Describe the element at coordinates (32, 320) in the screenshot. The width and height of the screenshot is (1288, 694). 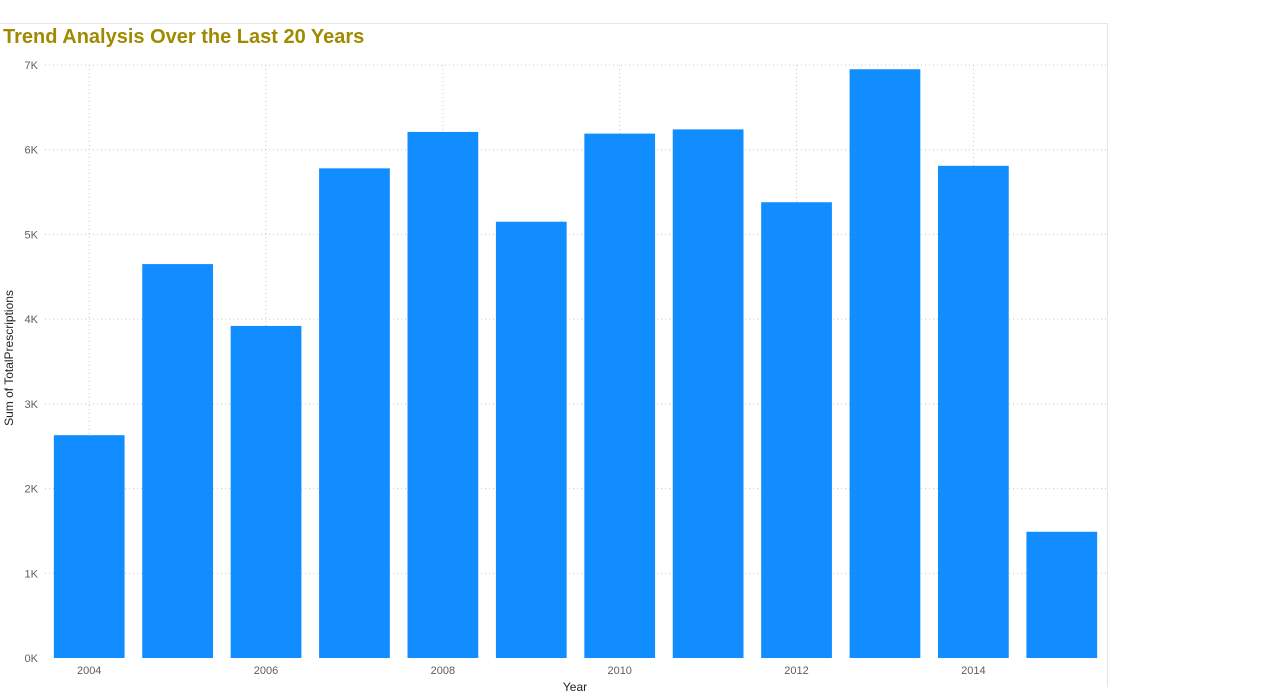
I see `y-tick-label: 4K` at that location.